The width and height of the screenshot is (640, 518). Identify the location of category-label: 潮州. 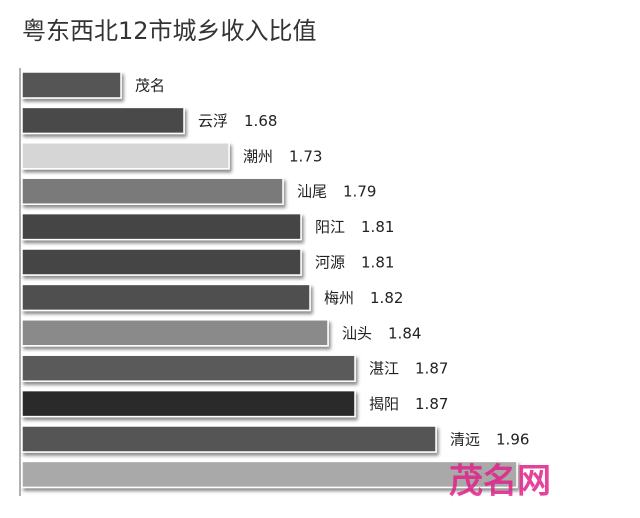
(258, 156).